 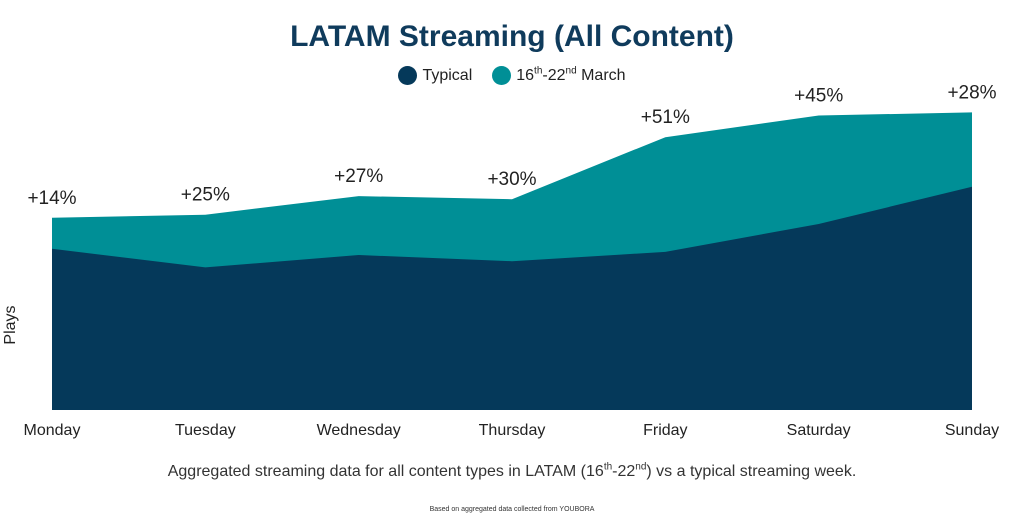 I want to click on data-label: +25%, so click(x=205, y=195).